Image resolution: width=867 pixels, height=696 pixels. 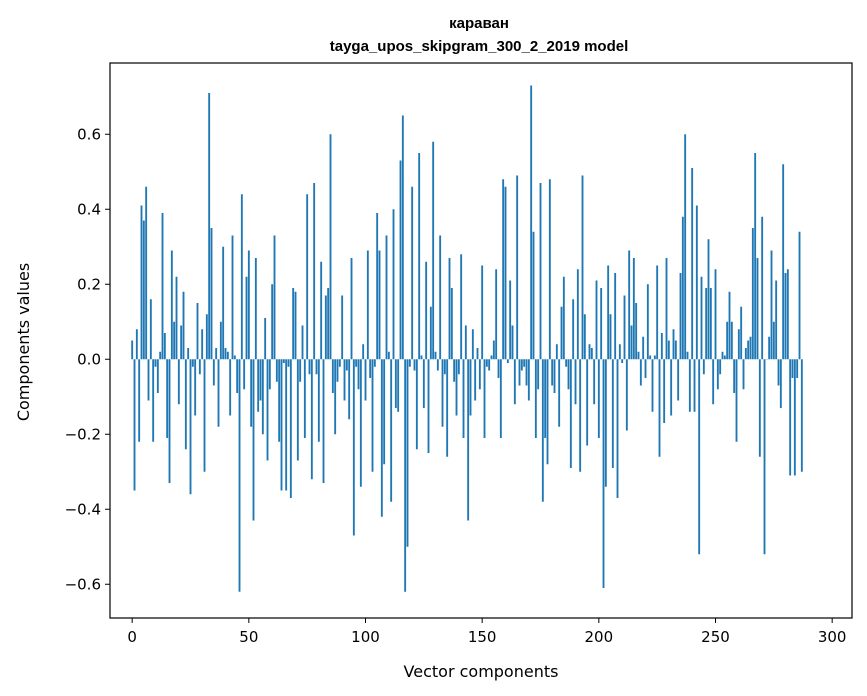 I want to click on y-tick-label: 0.4, so click(x=89, y=209).